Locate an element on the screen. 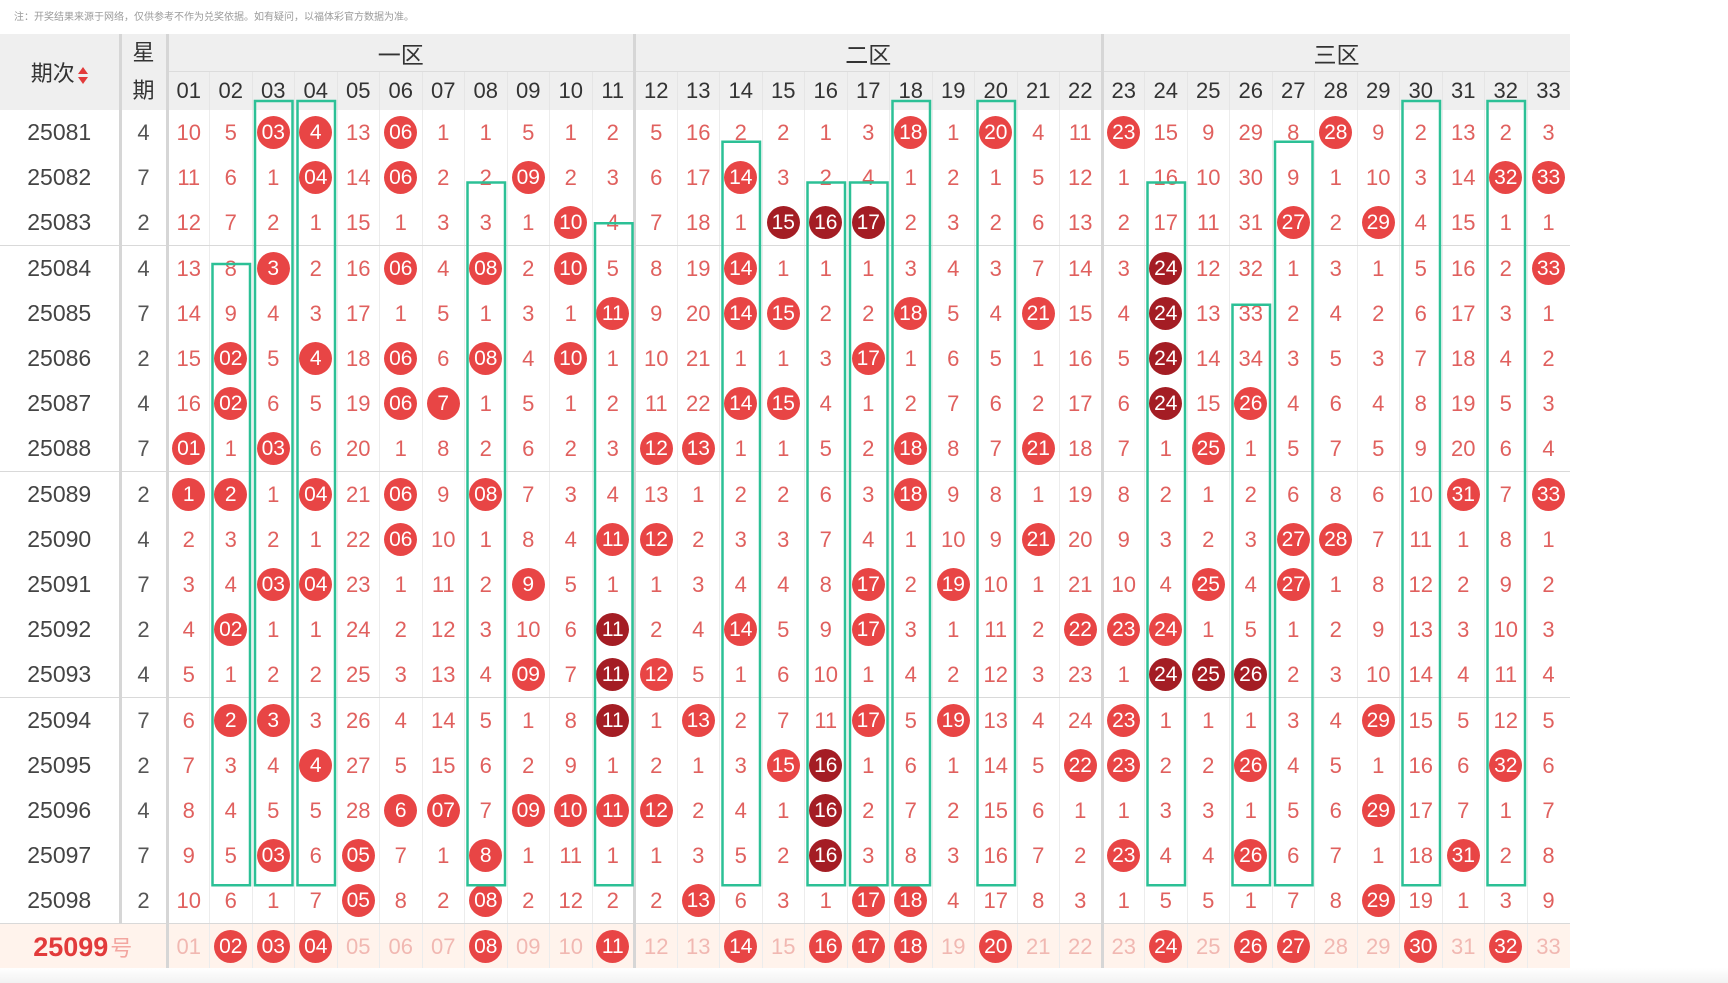  pick-cell: 25 is located at coordinates (1208, 946).